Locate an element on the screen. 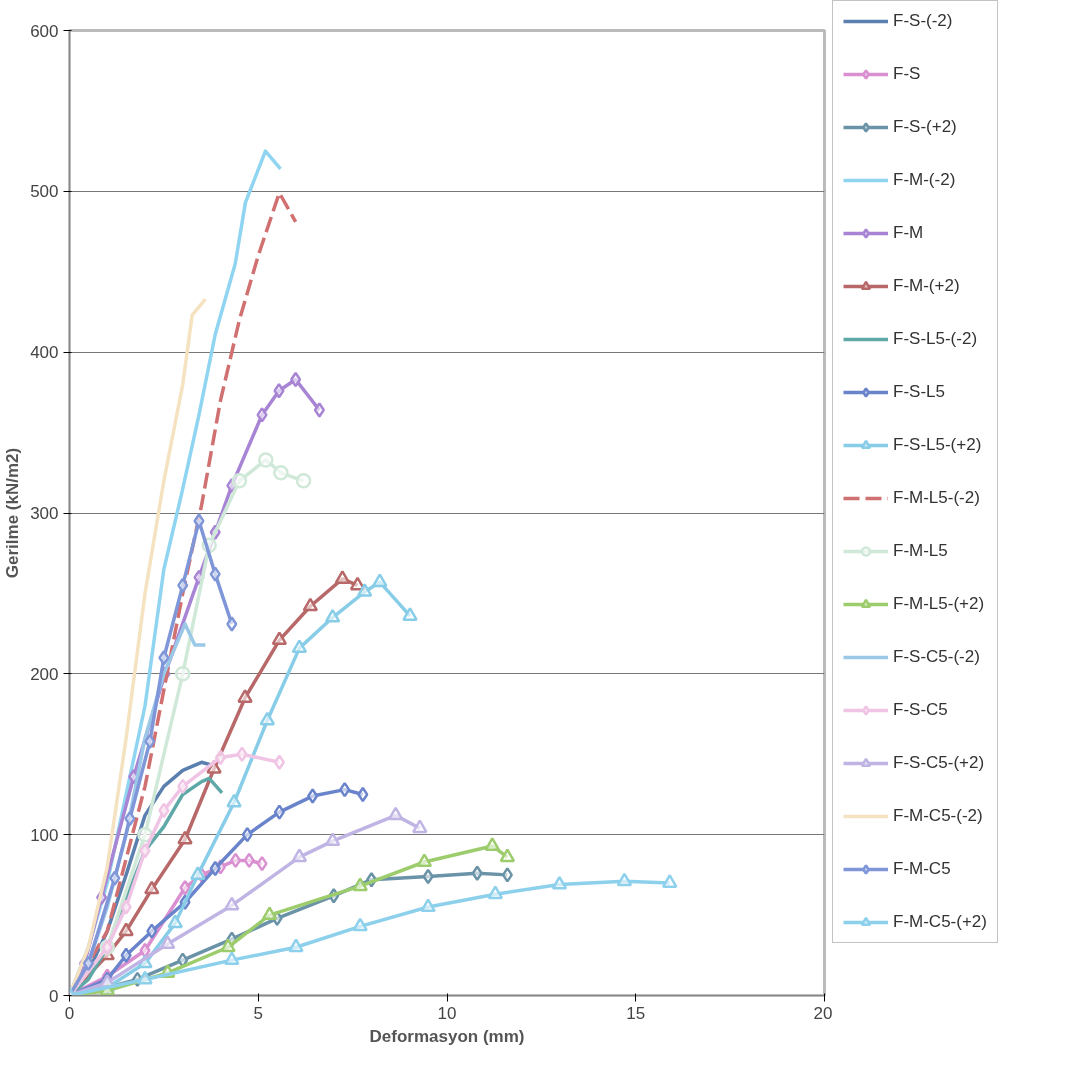 This screenshot has height=1087, width=1070. legend-label: F-S-C5 is located at coordinates (920, 710).